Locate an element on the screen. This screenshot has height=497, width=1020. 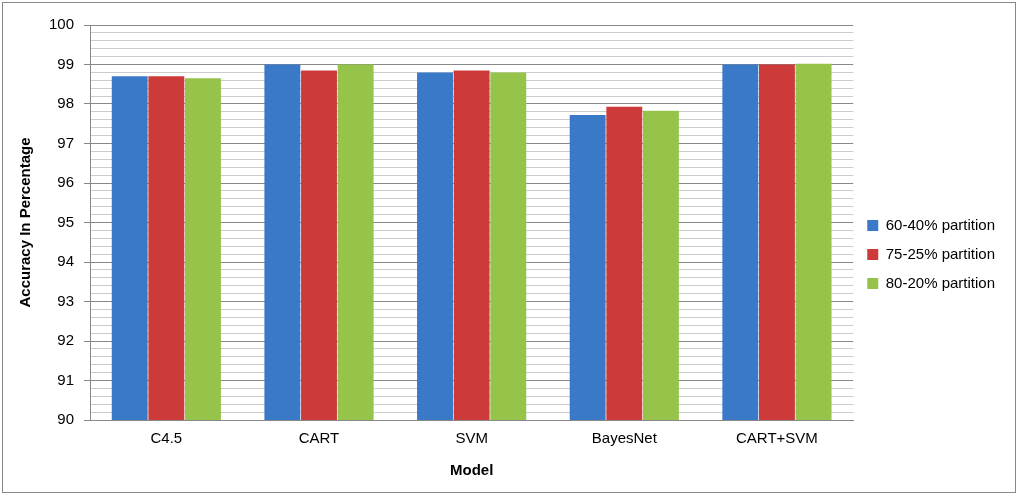
x-tick-label: CART is located at coordinates (319, 438).